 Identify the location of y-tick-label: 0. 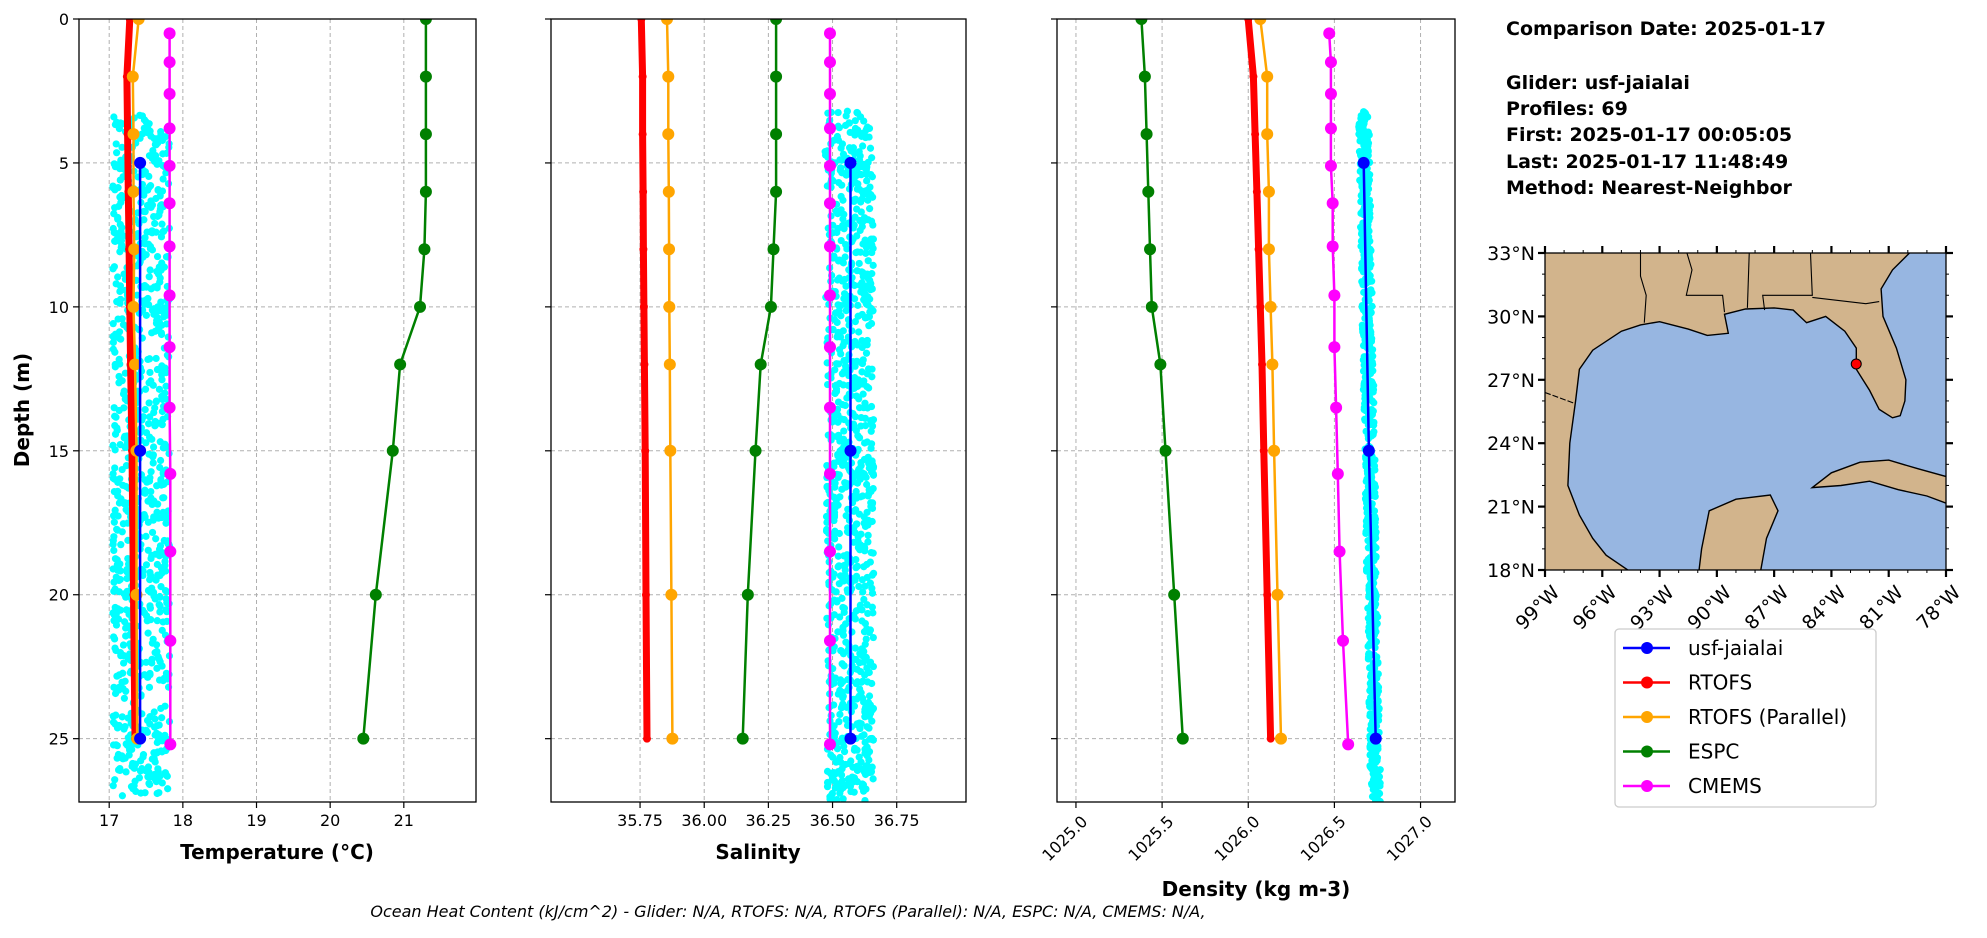
(64, 19).